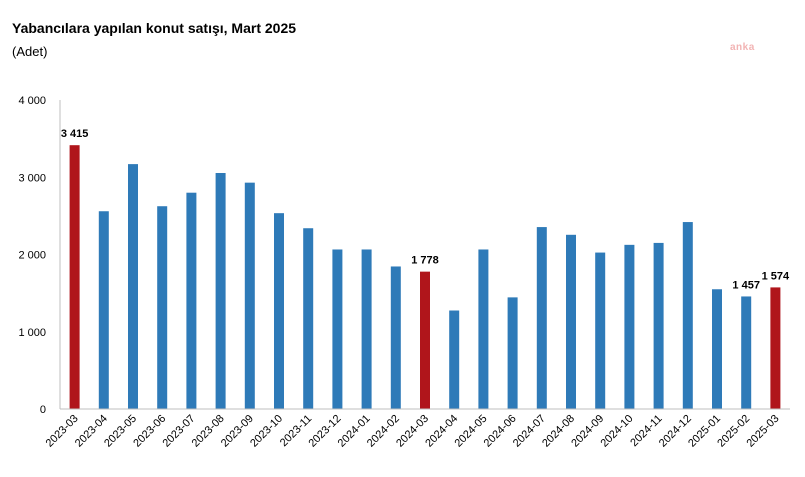  What do you see at coordinates (32, 256) in the screenshot?
I see `y-tick-label: 2 000` at bounding box center [32, 256].